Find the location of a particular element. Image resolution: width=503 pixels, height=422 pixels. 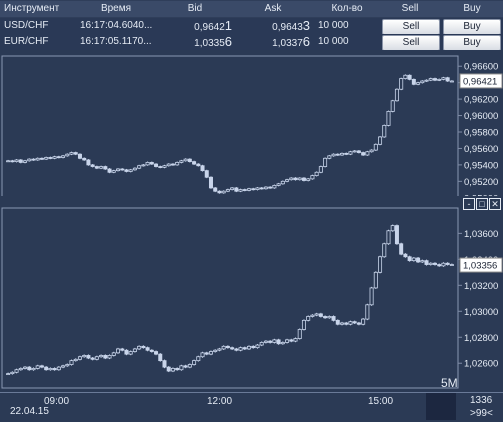

maximize-icon: □ is located at coordinates (482, 204).